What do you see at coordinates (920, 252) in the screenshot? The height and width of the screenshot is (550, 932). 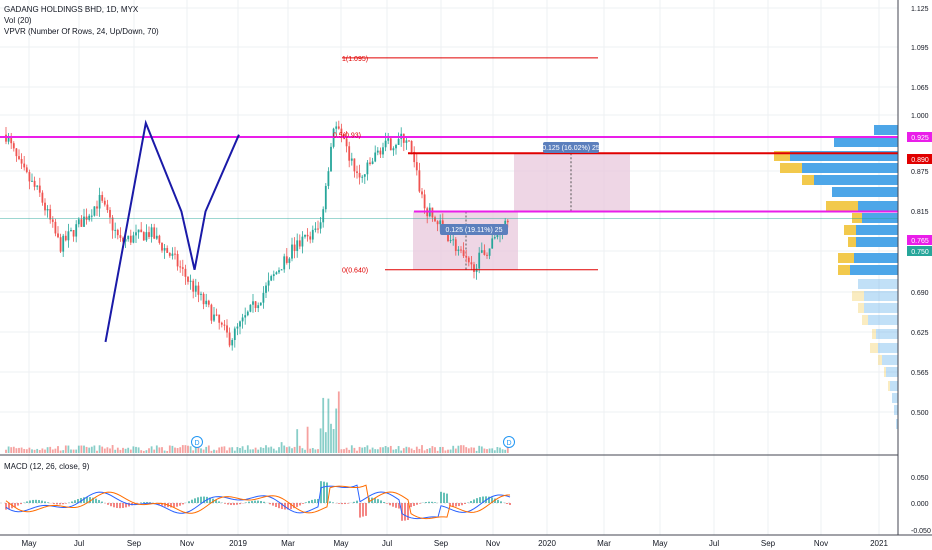 I see `price-badge-label: 0.750` at bounding box center [920, 252].